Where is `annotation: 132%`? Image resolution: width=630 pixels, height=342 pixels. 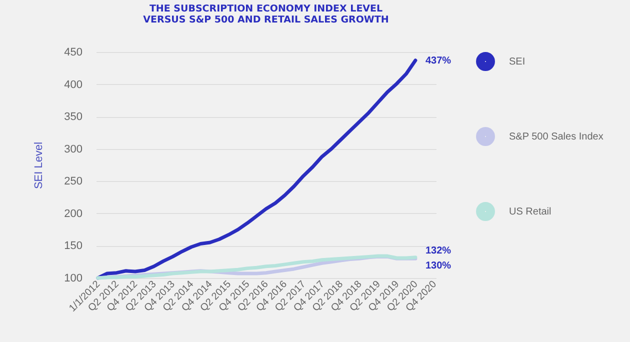 annotation: 132% is located at coordinates (438, 250).